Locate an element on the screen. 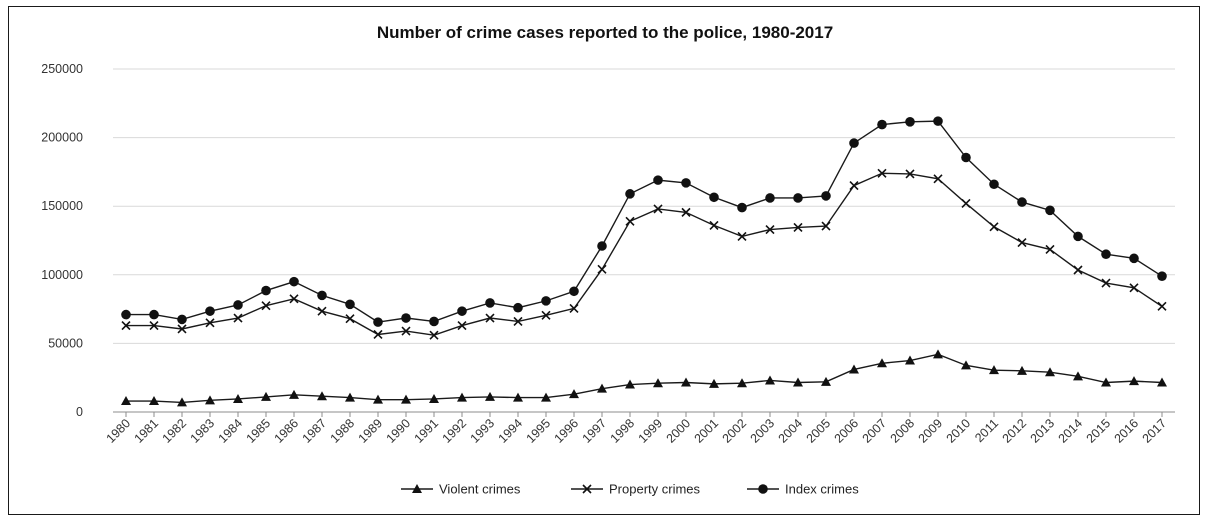 This screenshot has width=1208, height=521. y-tick-label: 250000 is located at coordinates (62, 69).